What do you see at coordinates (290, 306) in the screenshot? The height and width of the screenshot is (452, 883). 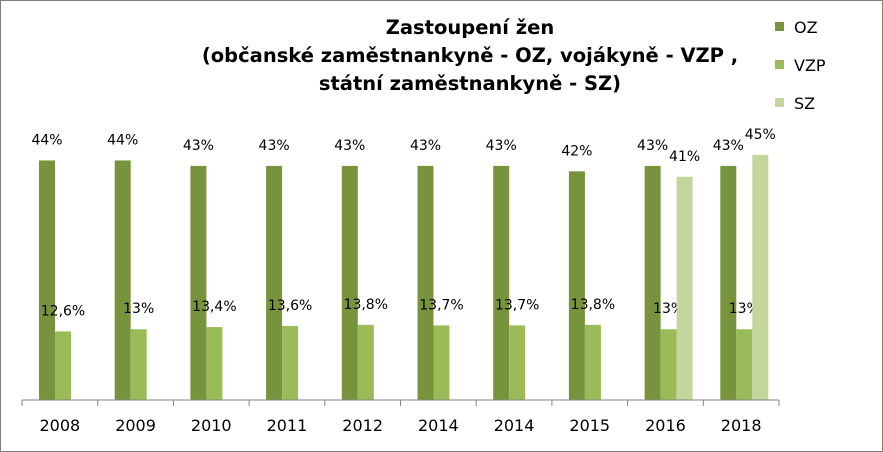 I see `data-label-vzp-3: 13,6%` at bounding box center [290, 306].